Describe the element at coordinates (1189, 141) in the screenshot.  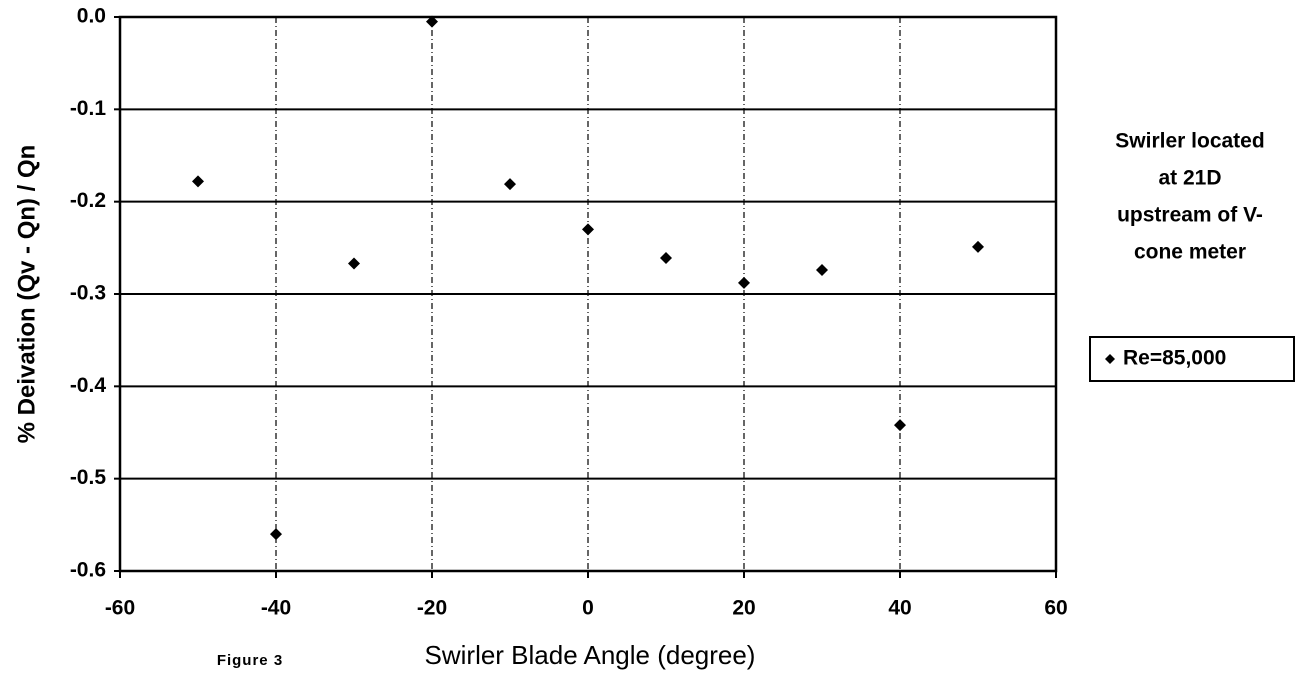
I see `annotation: Swirler located` at that location.